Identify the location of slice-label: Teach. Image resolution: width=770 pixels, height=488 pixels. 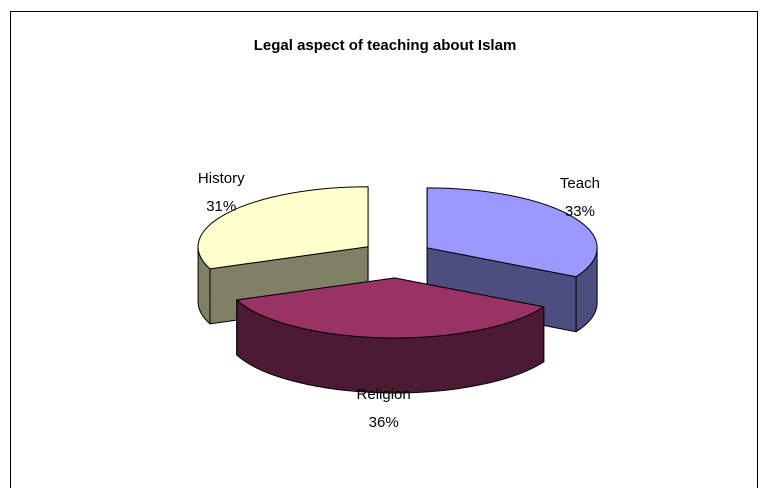
(580, 183).